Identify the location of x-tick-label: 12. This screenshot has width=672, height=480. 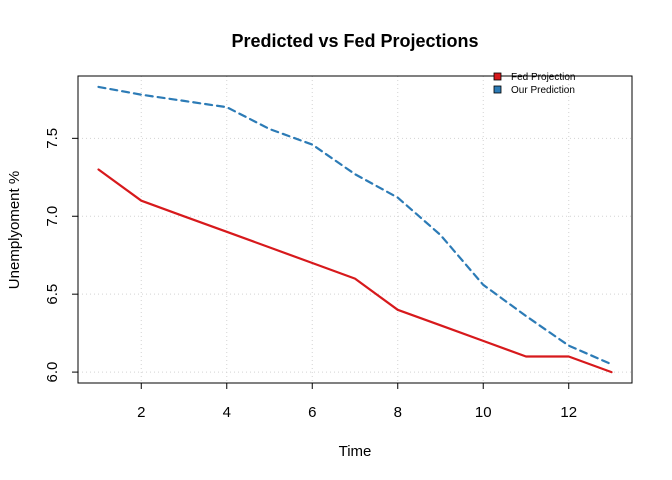
(568, 412).